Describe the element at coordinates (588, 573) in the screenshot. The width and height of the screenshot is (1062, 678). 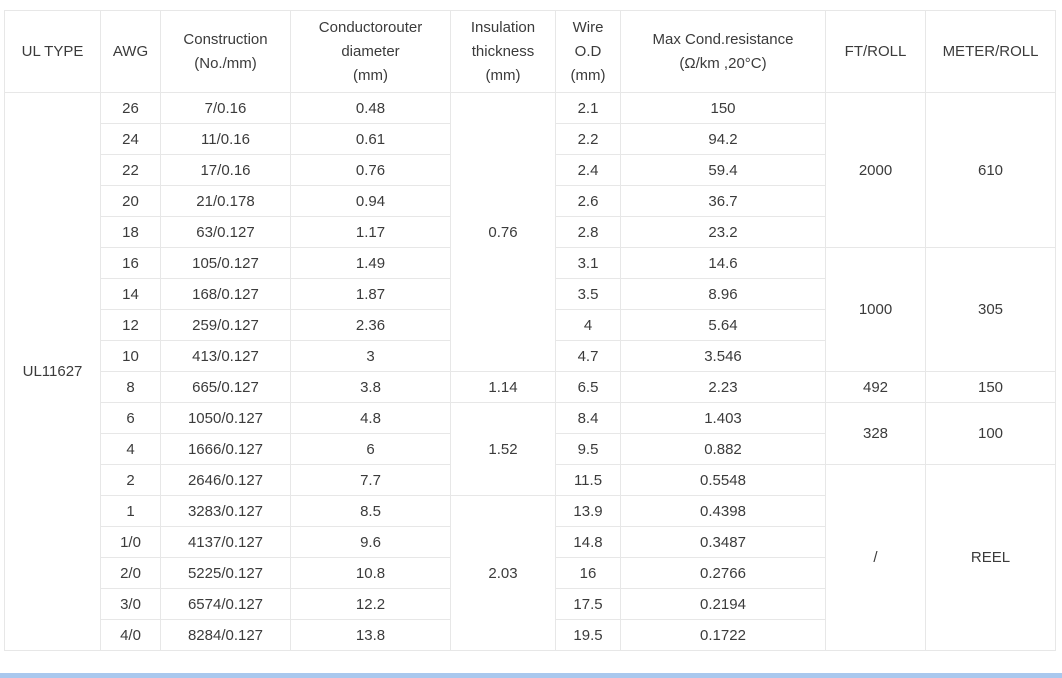
I see `cell-wire-od: 16` at that location.